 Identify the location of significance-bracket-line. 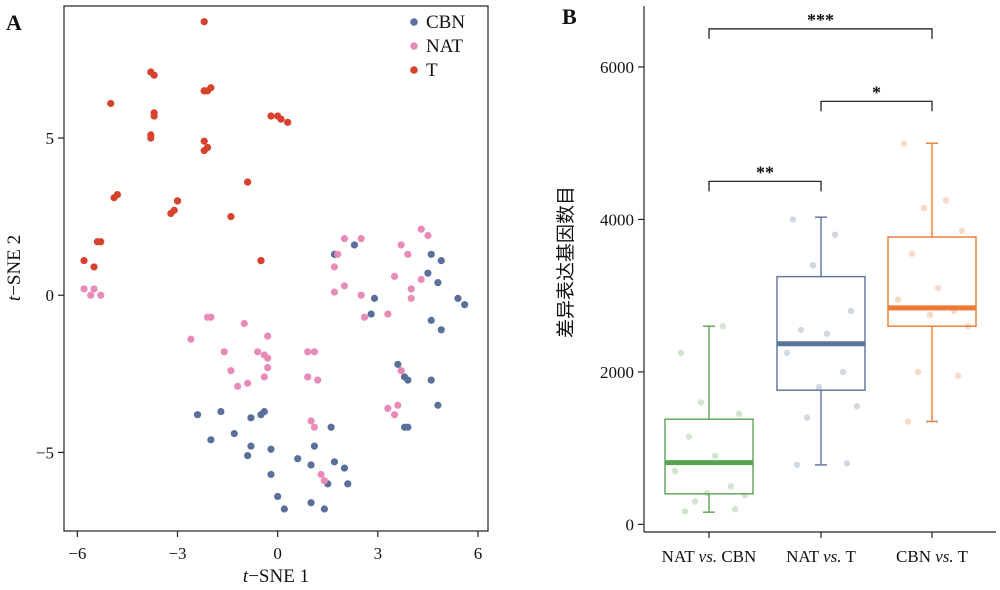
(820, 33).